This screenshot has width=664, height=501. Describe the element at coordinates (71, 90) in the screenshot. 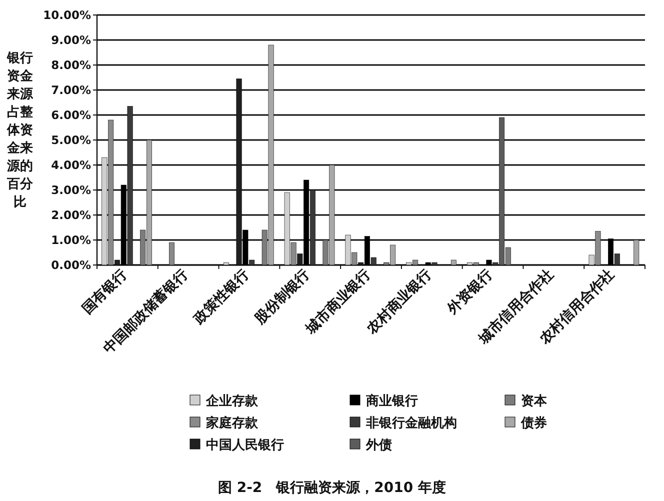

I see `y-tick-label: 7.00%` at that location.